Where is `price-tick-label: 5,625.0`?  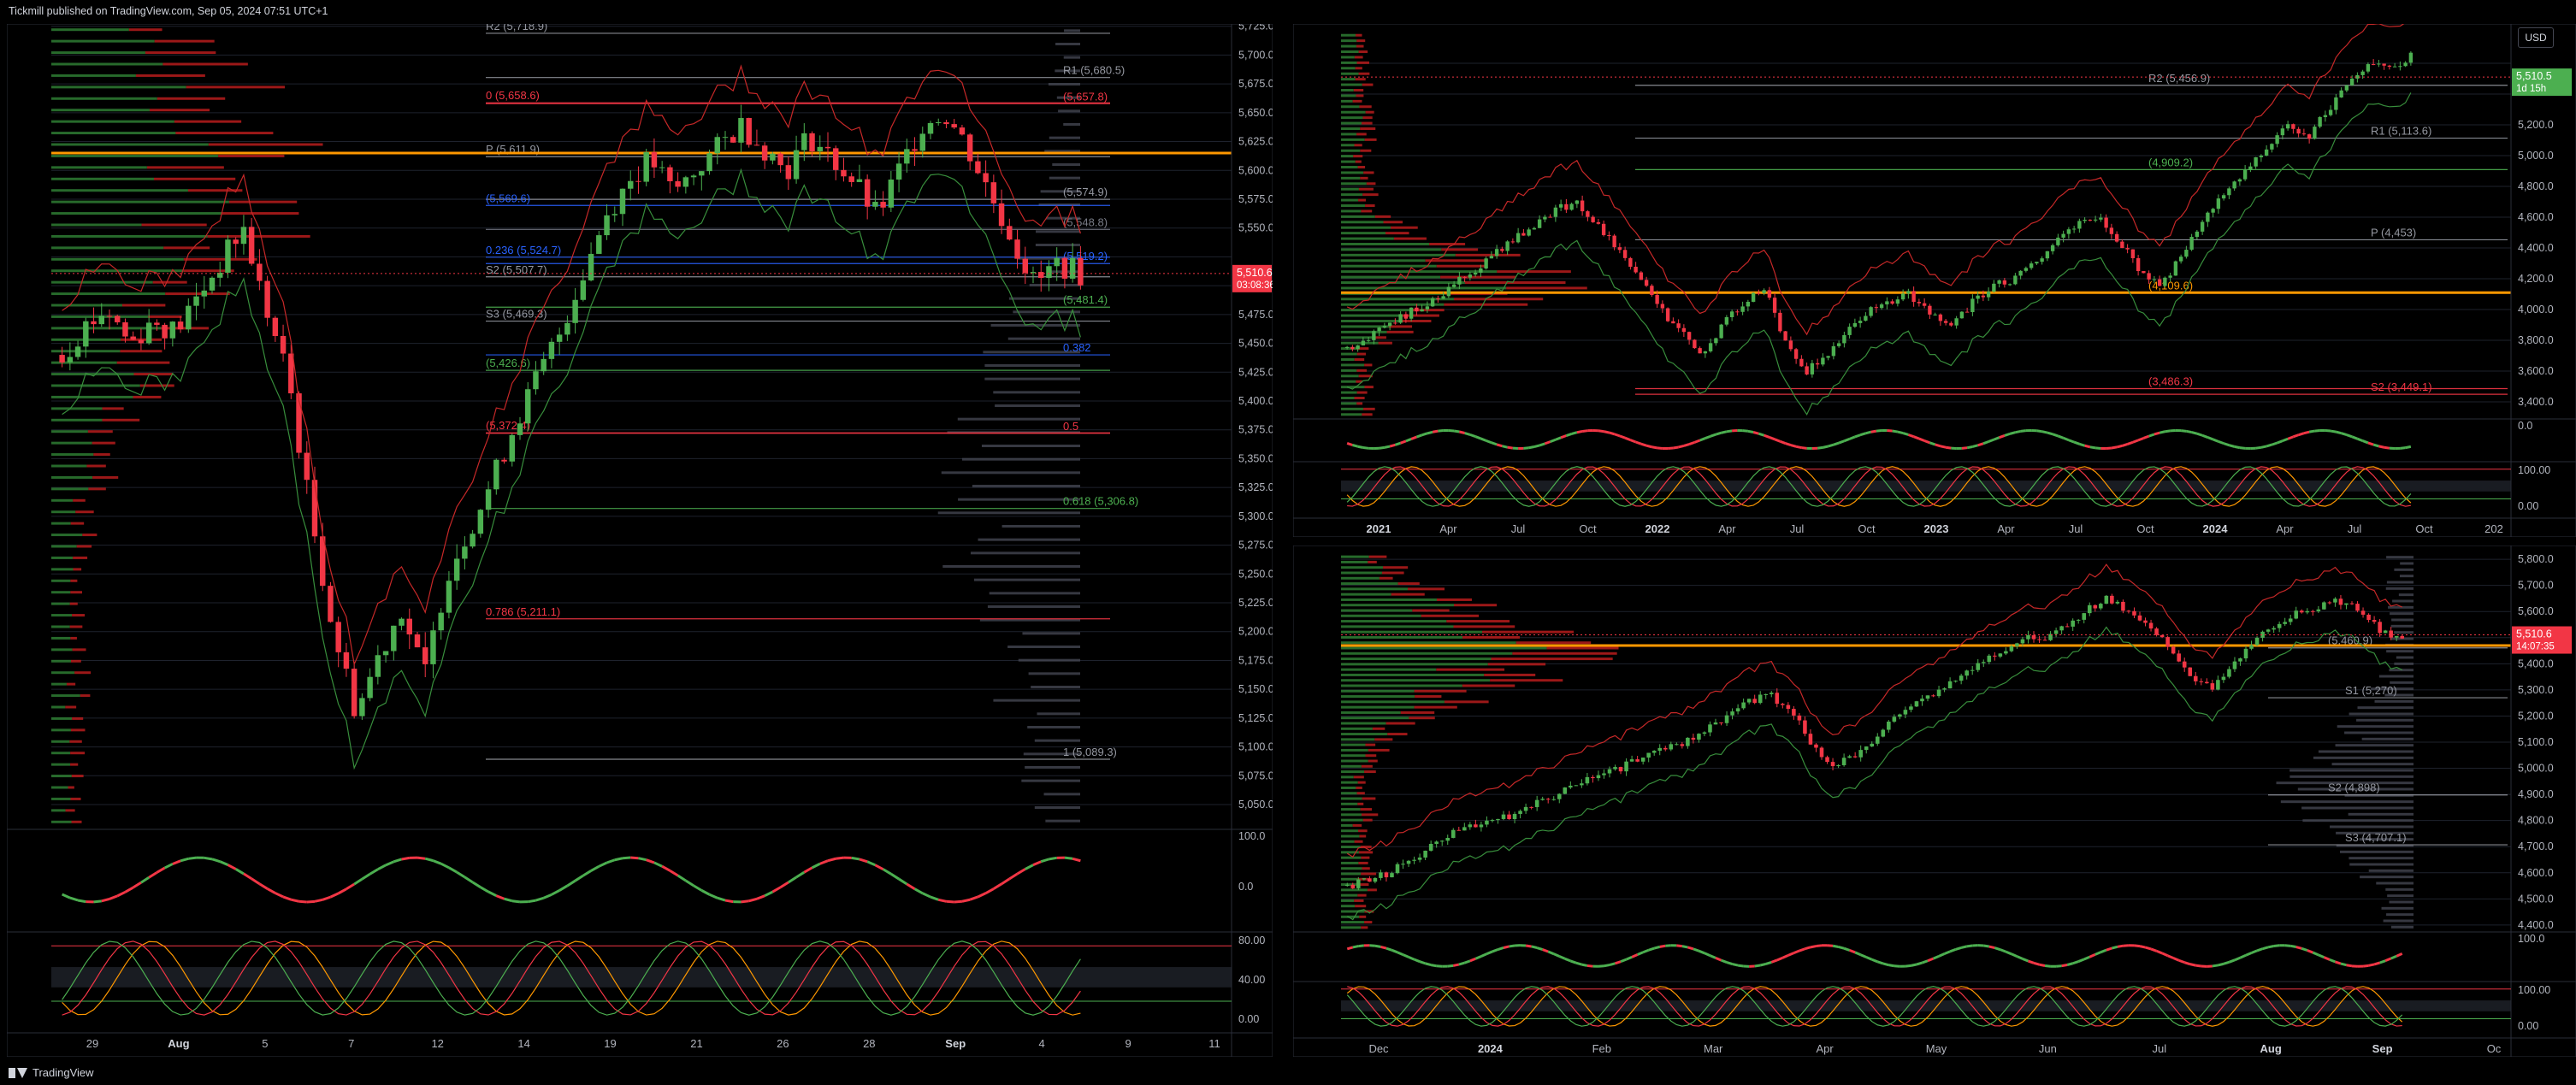 price-tick-label: 5,625.0 is located at coordinates (1255, 142).